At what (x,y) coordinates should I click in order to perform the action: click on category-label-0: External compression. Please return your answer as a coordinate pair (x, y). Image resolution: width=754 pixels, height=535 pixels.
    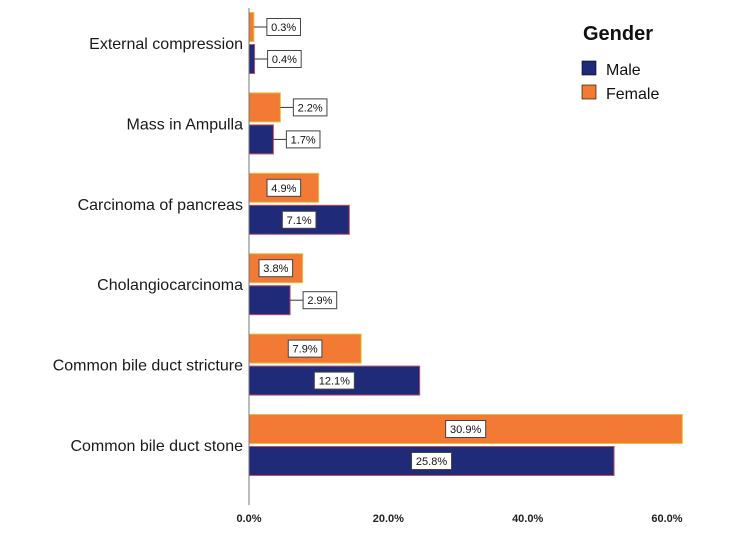
    Looking at the image, I should click on (166, 44).